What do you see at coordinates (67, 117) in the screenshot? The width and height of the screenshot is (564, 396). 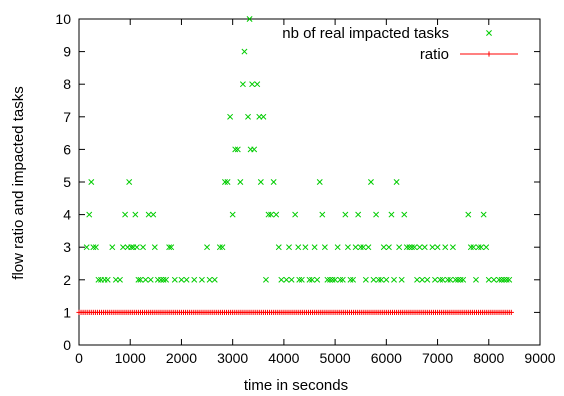 I see `y-tick-label: 7` at bounding box center [67, 117].